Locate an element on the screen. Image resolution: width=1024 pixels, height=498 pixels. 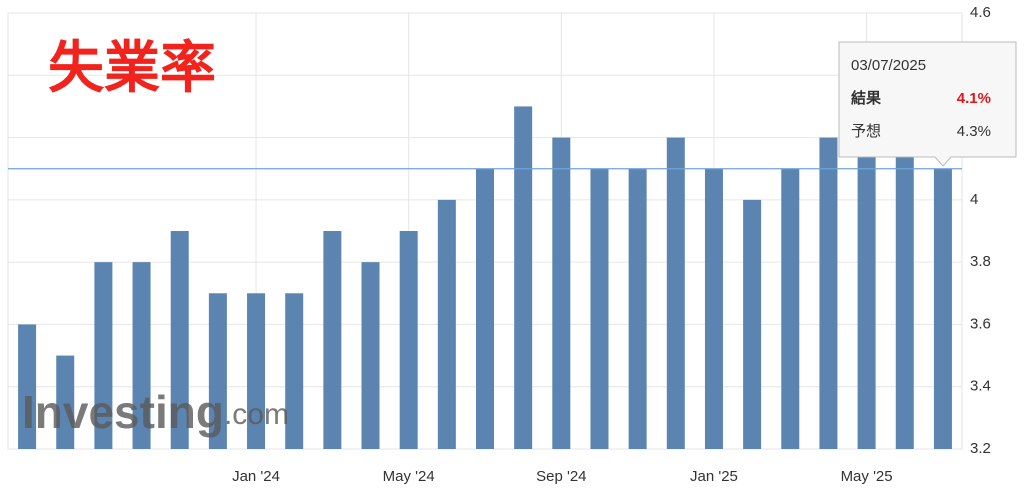
tooltip-value: 4.1% is located at coordinates (974, 98).